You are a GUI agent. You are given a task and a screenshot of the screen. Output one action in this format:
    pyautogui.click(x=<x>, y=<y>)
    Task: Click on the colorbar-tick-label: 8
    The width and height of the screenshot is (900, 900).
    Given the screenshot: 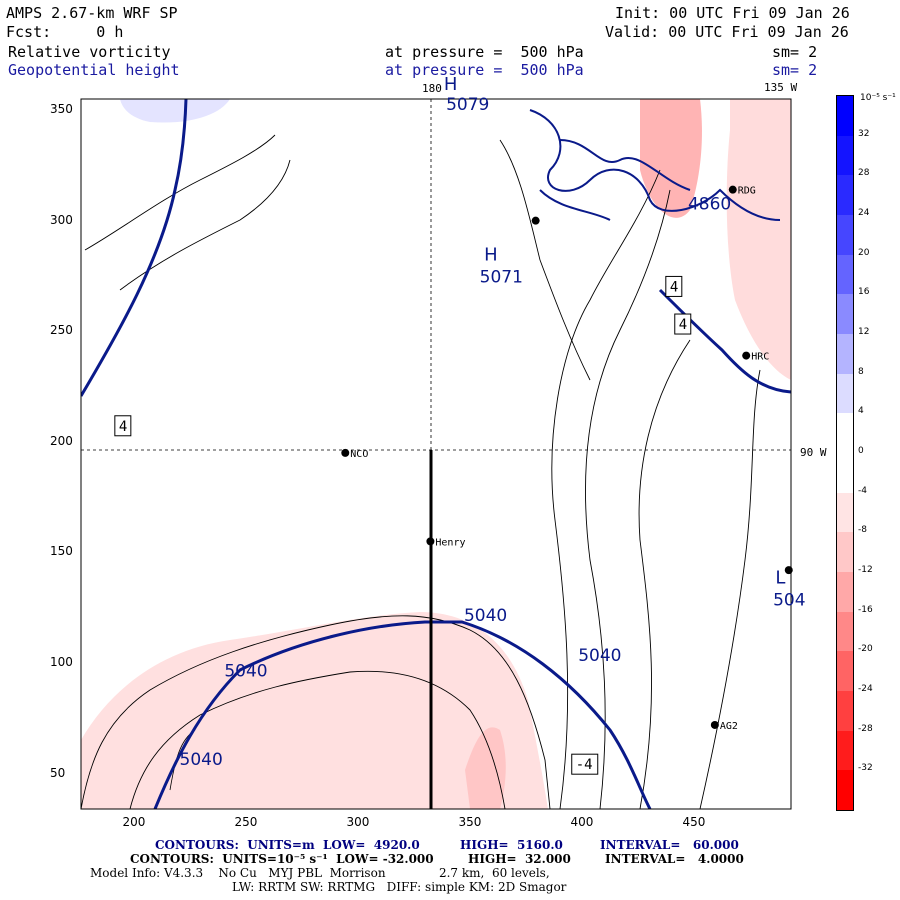 What is the action you would take?
    pyautogui.click(x=861, y=371)
    